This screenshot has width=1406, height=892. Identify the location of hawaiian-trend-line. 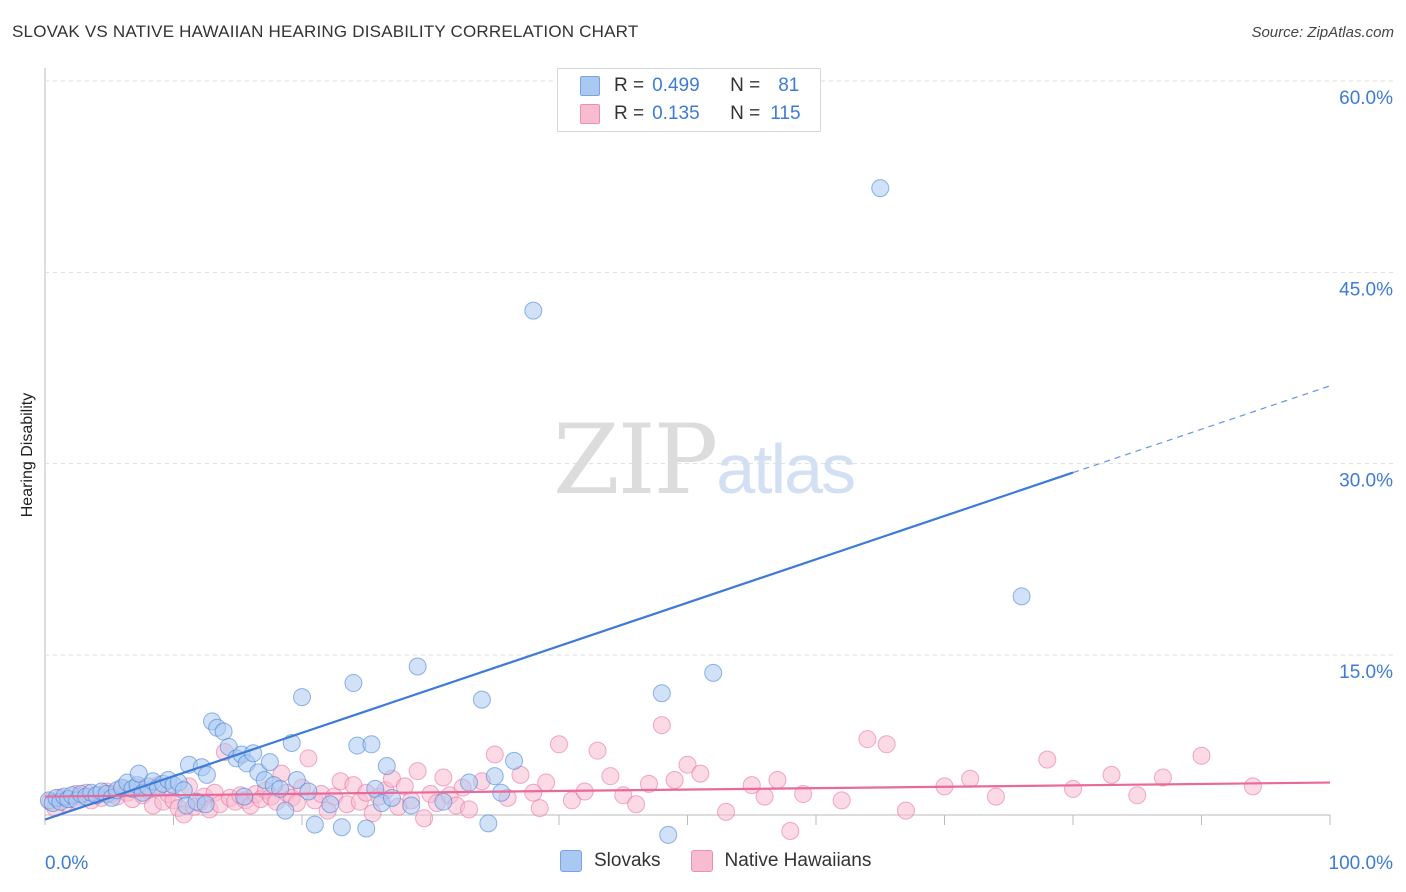
(687, 789).